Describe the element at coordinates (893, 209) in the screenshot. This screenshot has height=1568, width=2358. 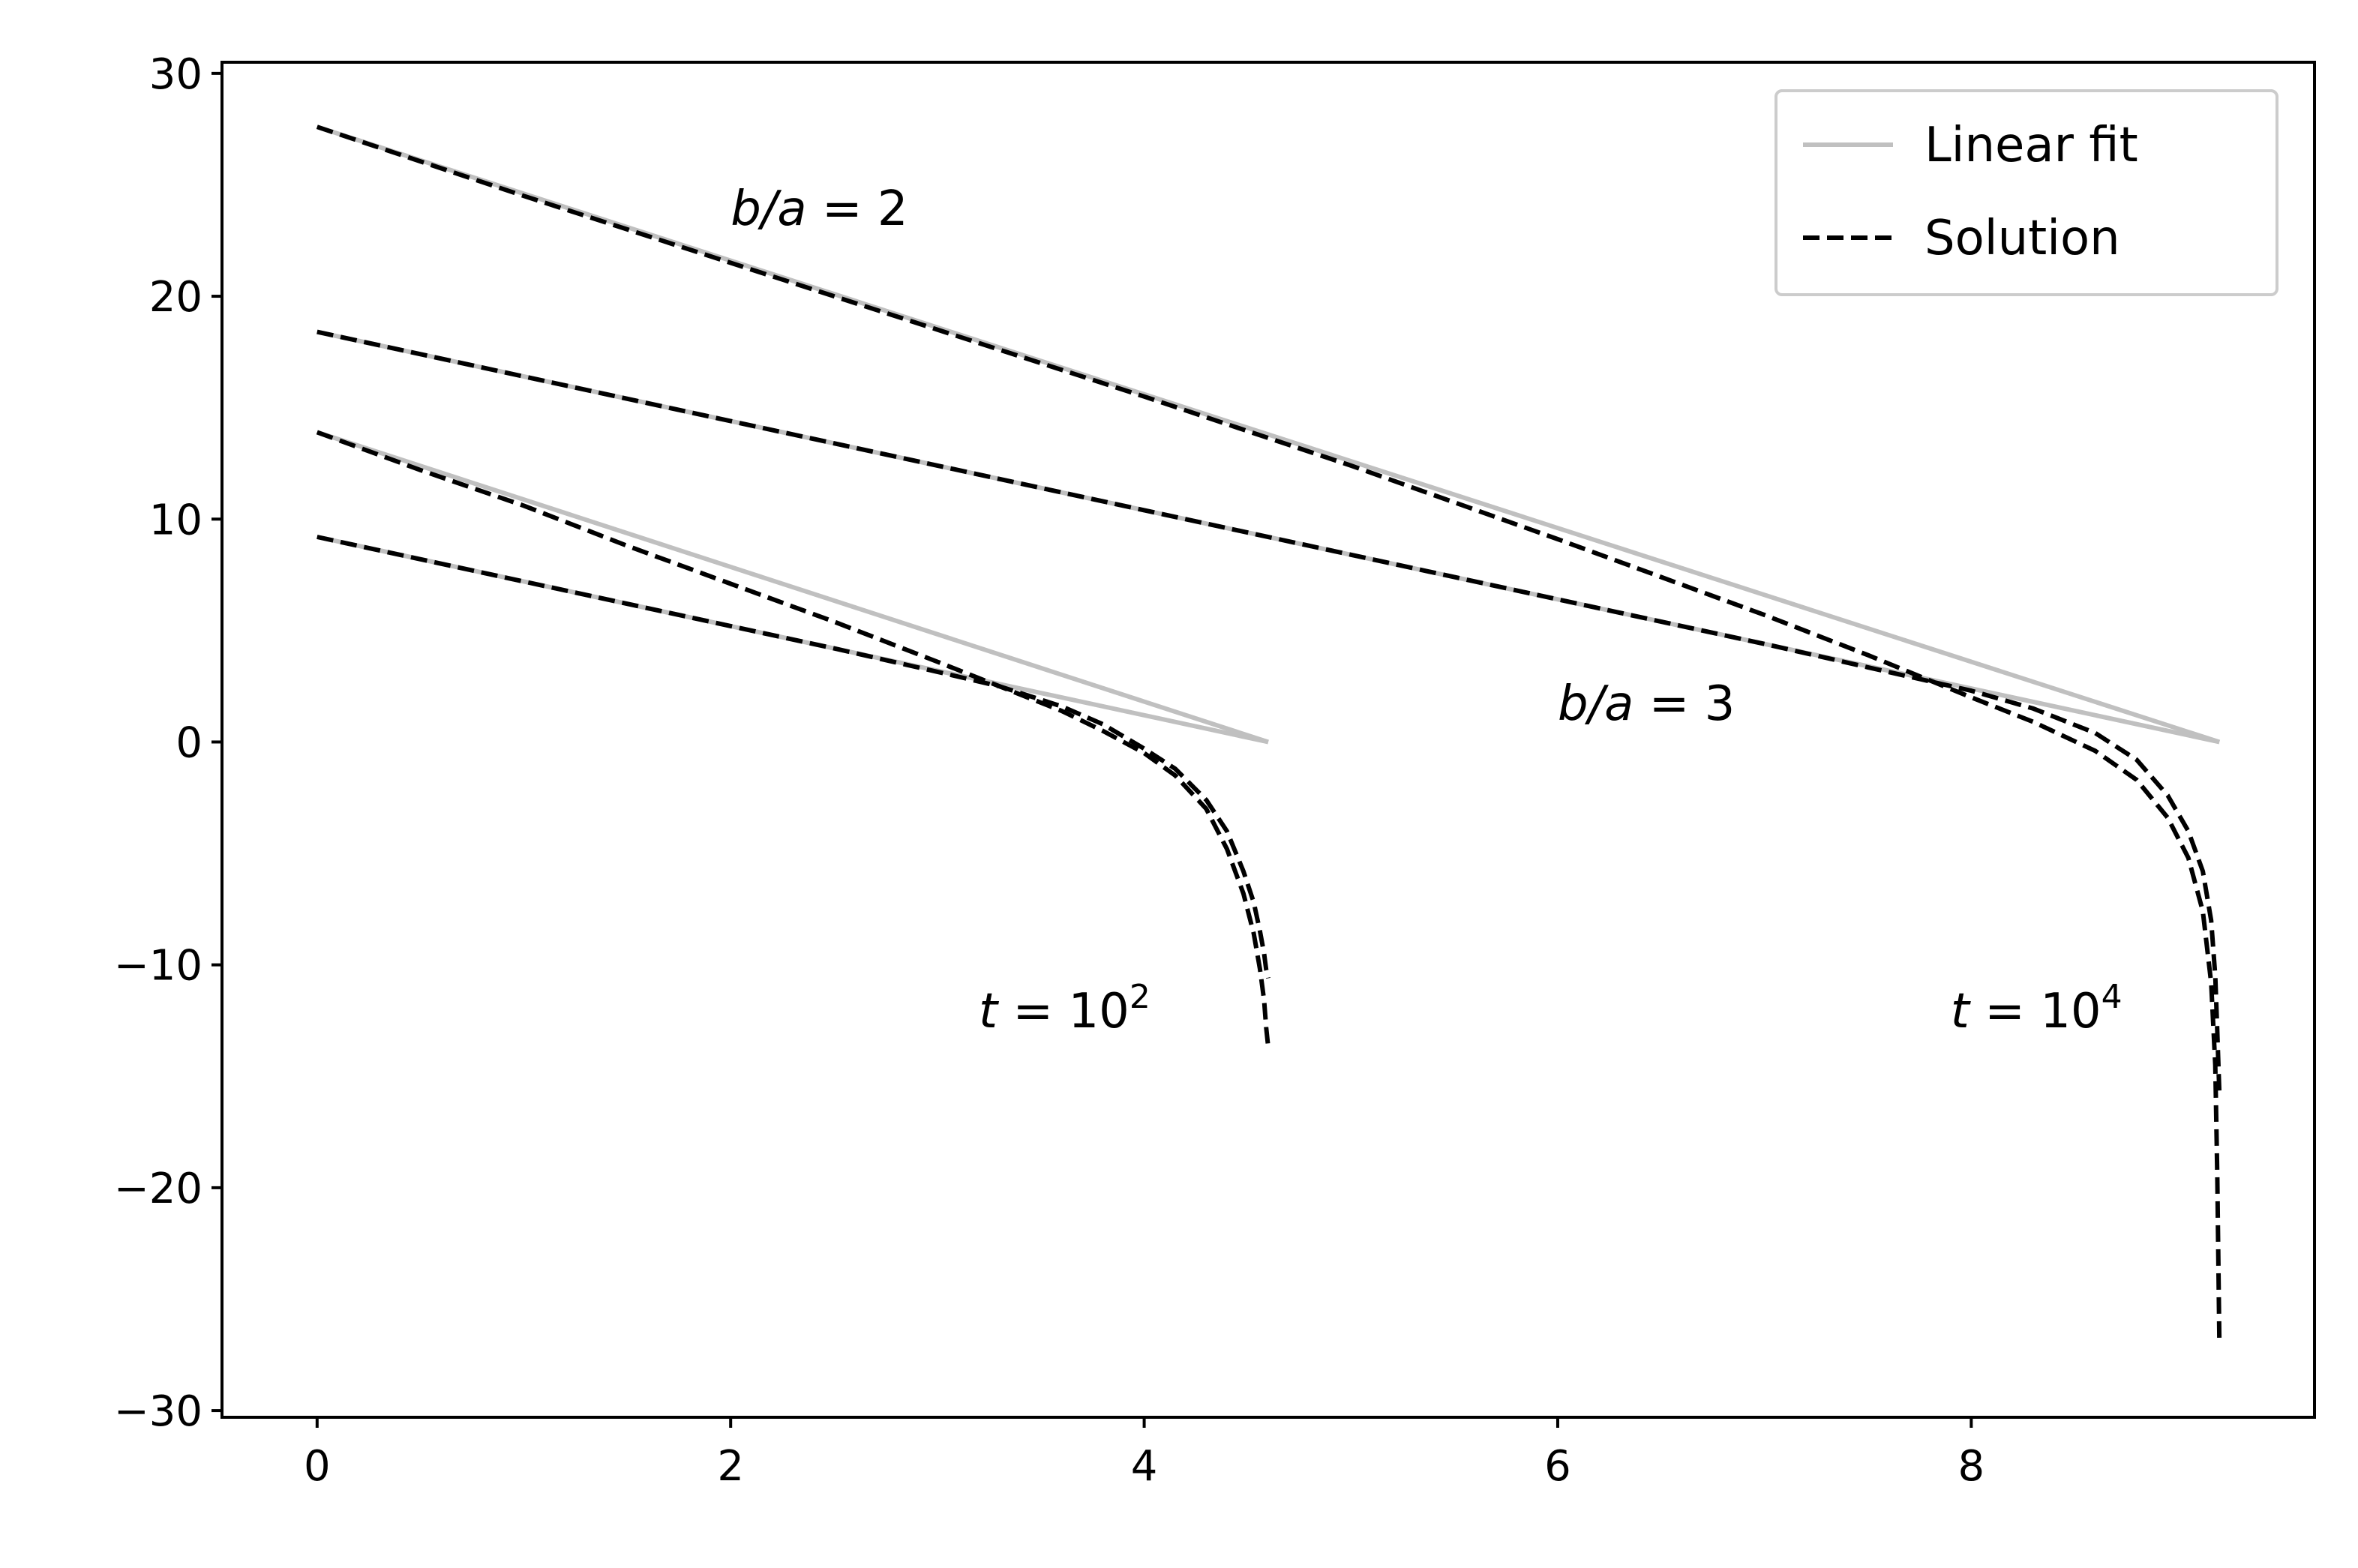
I see `annotation-value: 2` at that location.